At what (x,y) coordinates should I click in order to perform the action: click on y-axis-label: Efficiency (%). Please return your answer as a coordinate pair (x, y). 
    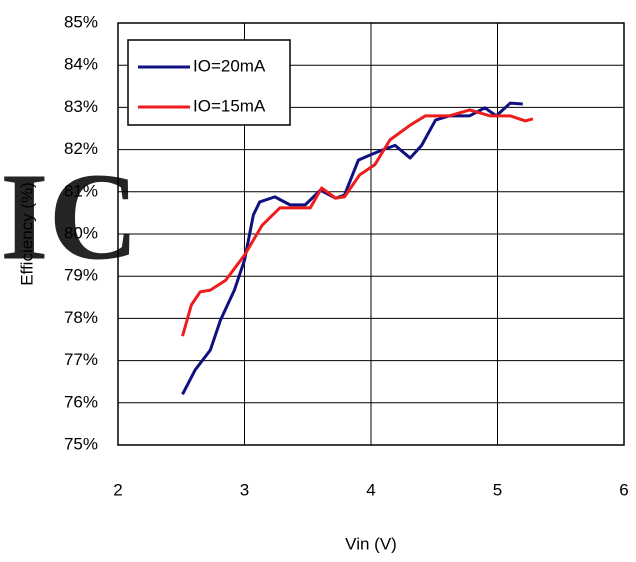
    Looking at the image, I should click on (26, 234).